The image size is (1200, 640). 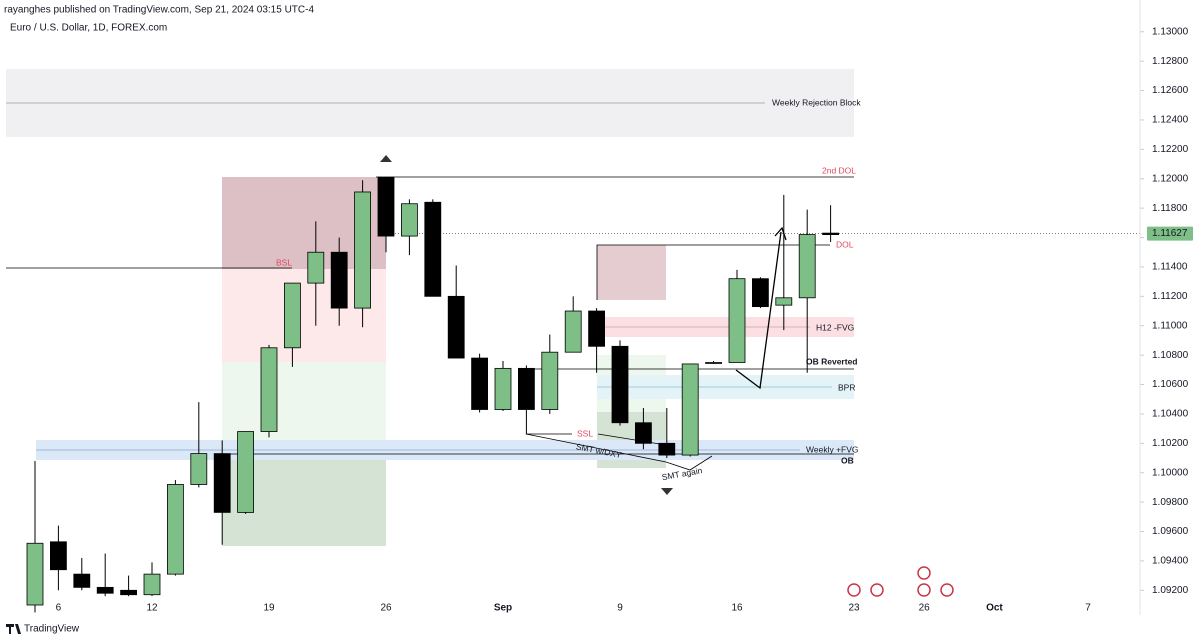 What do you see at coordinates (1170, 443) in the screenshot?
I see `y-tick-label: 1.10200` at bounding box center [1170, 443].